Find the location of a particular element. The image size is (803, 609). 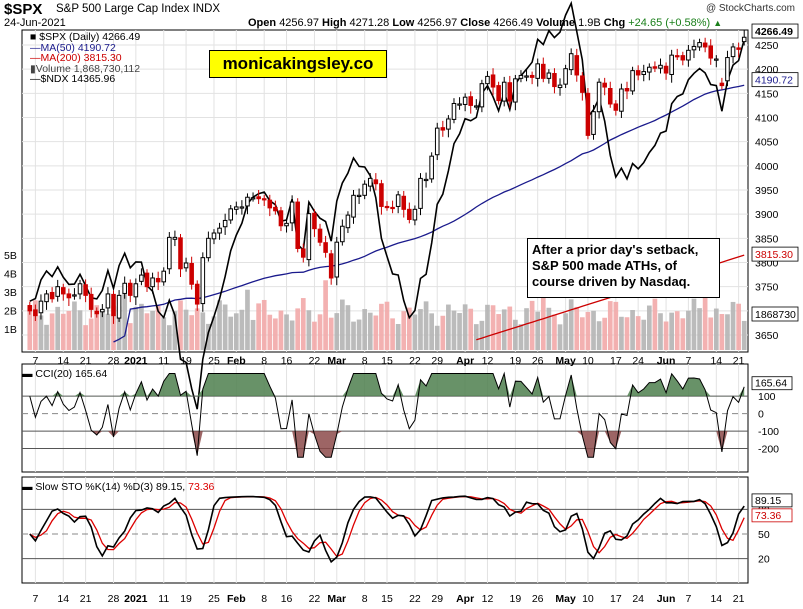

volume-axis-label: 1B is located at coordinates (10, 330).